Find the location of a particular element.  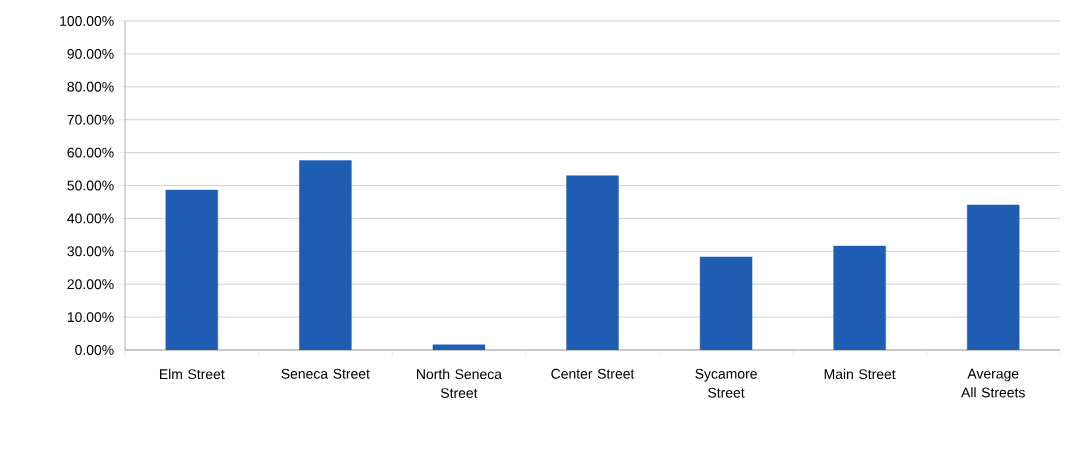

y-tick-label: 30.00% is located at coordinates (90, 251).